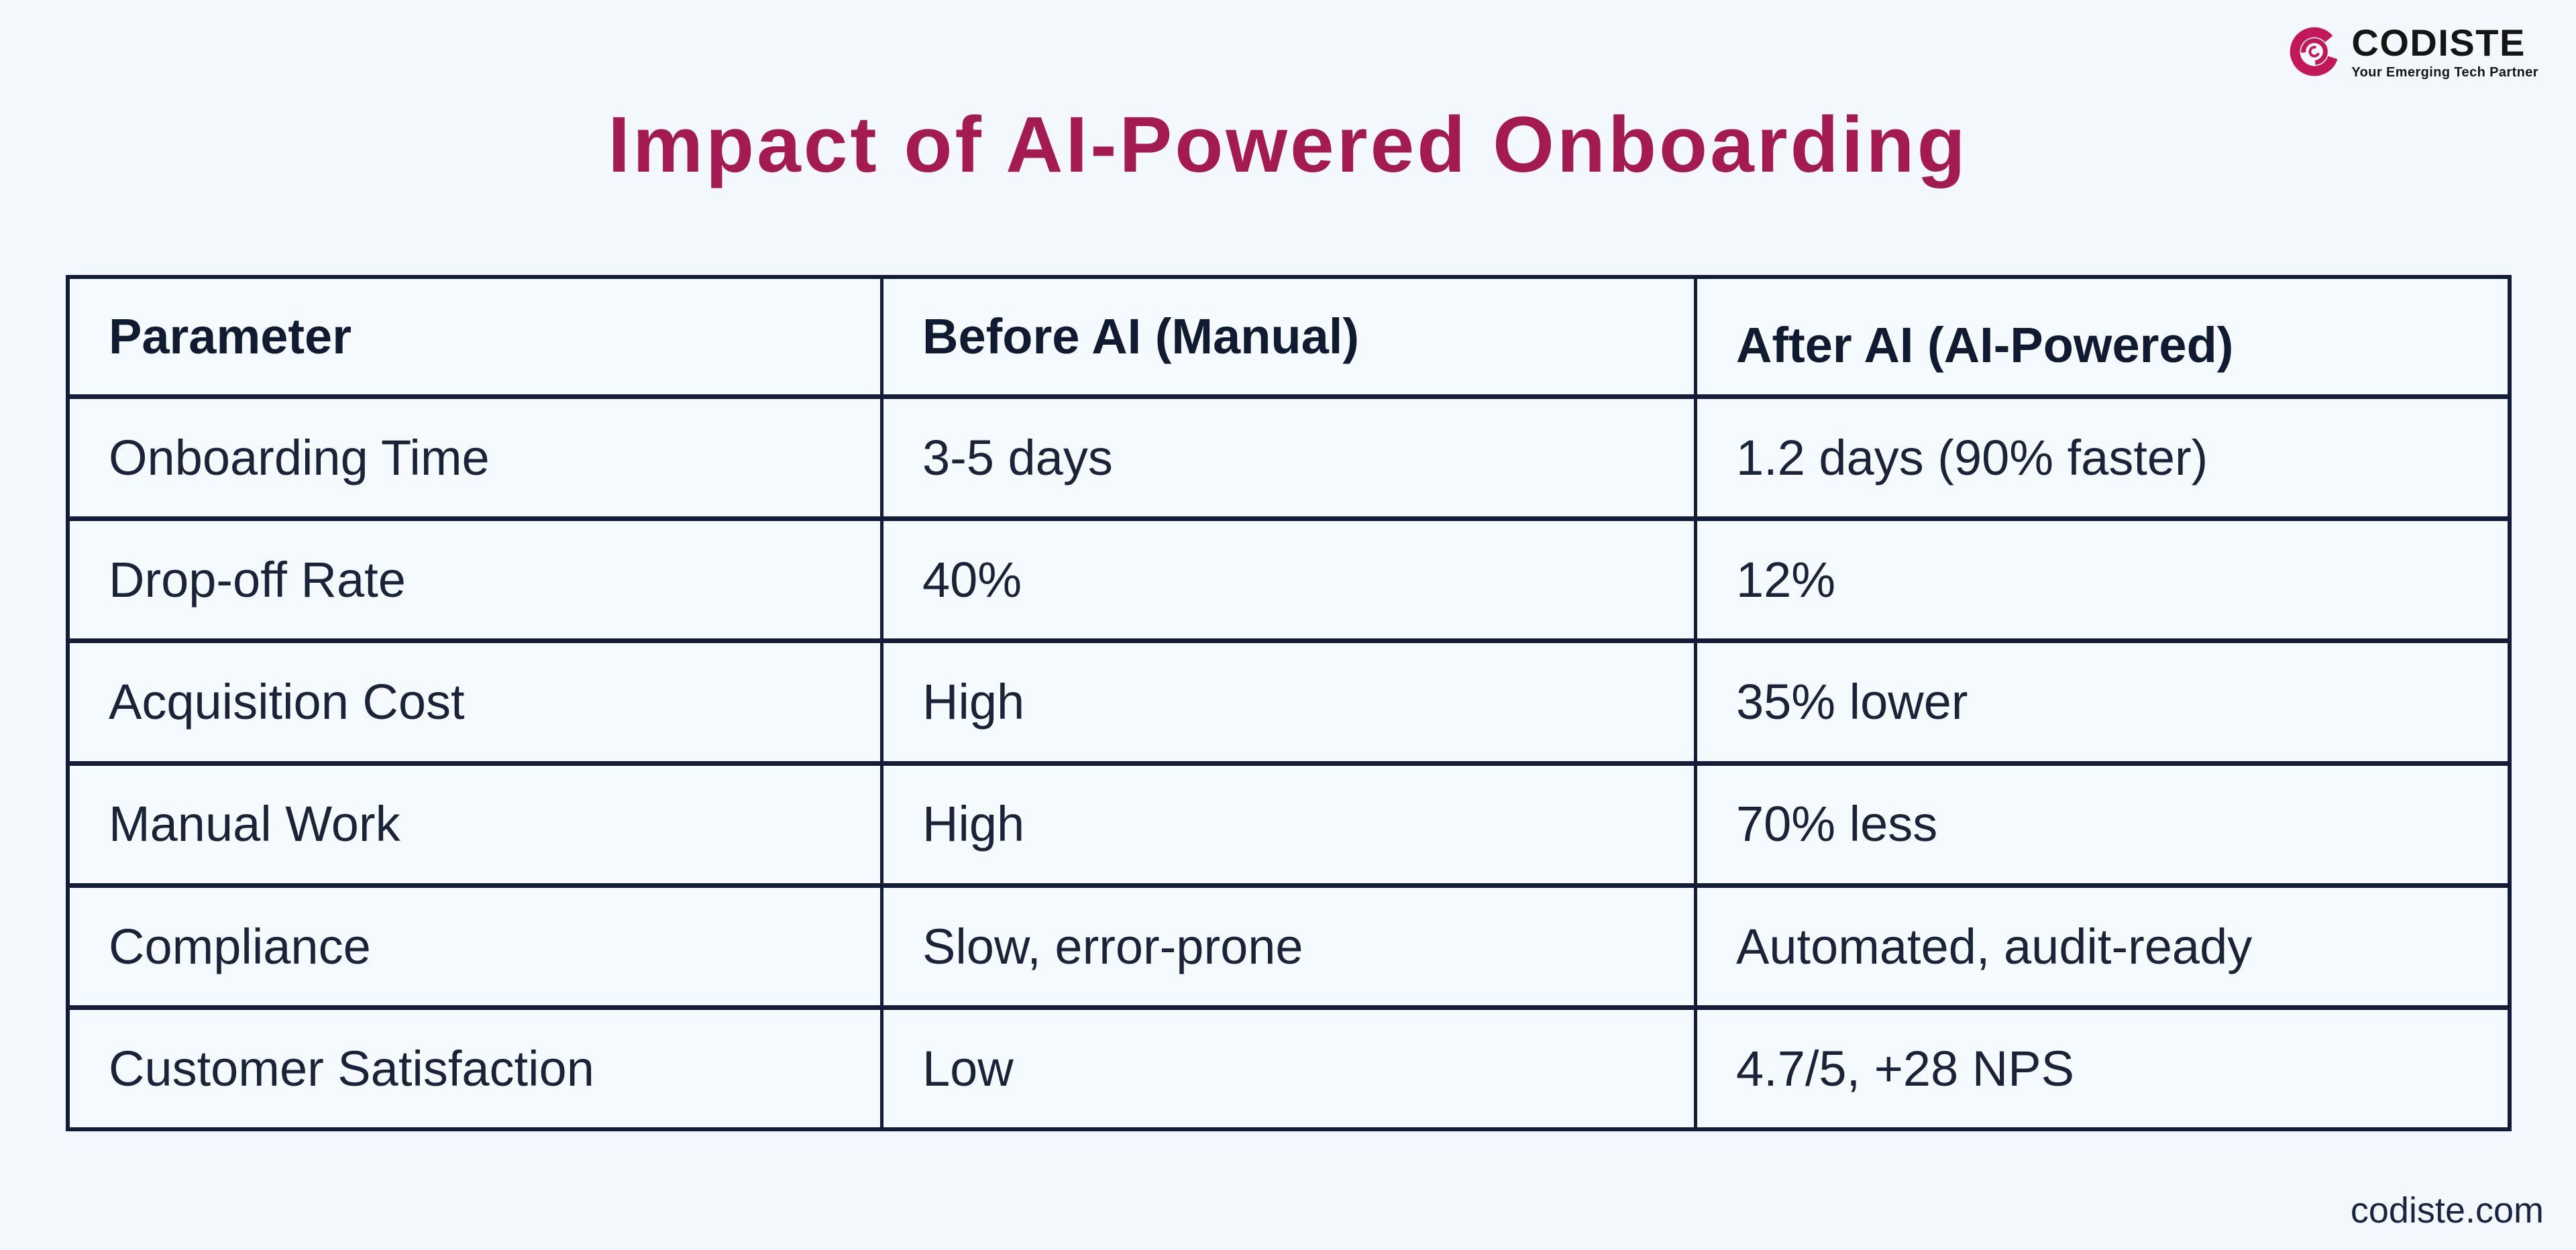  I want to click on codiste-logo: CODISTE Your Emerging Tech Partner, so click(2413, 51).